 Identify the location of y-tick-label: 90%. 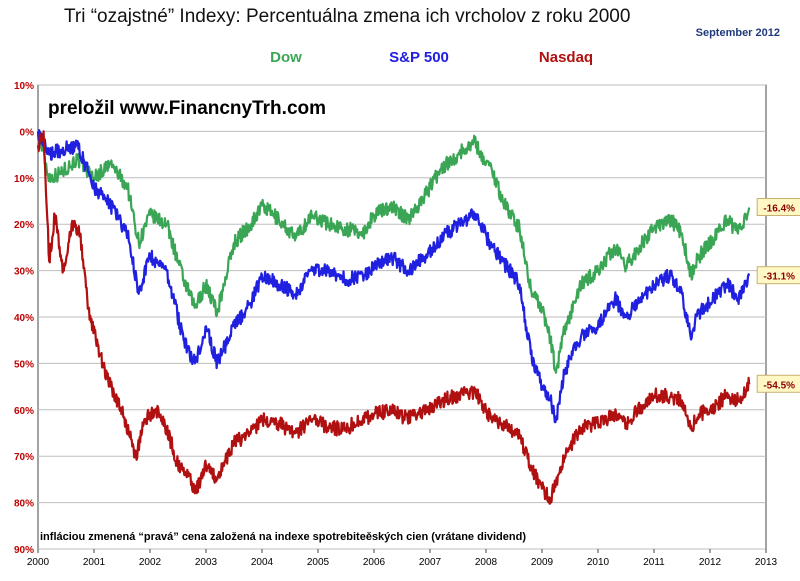
(24, 550).